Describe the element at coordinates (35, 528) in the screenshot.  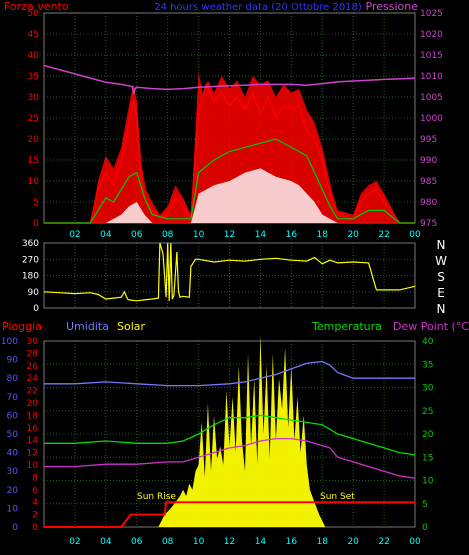
I see `rain-tick-label: 0` at that location.